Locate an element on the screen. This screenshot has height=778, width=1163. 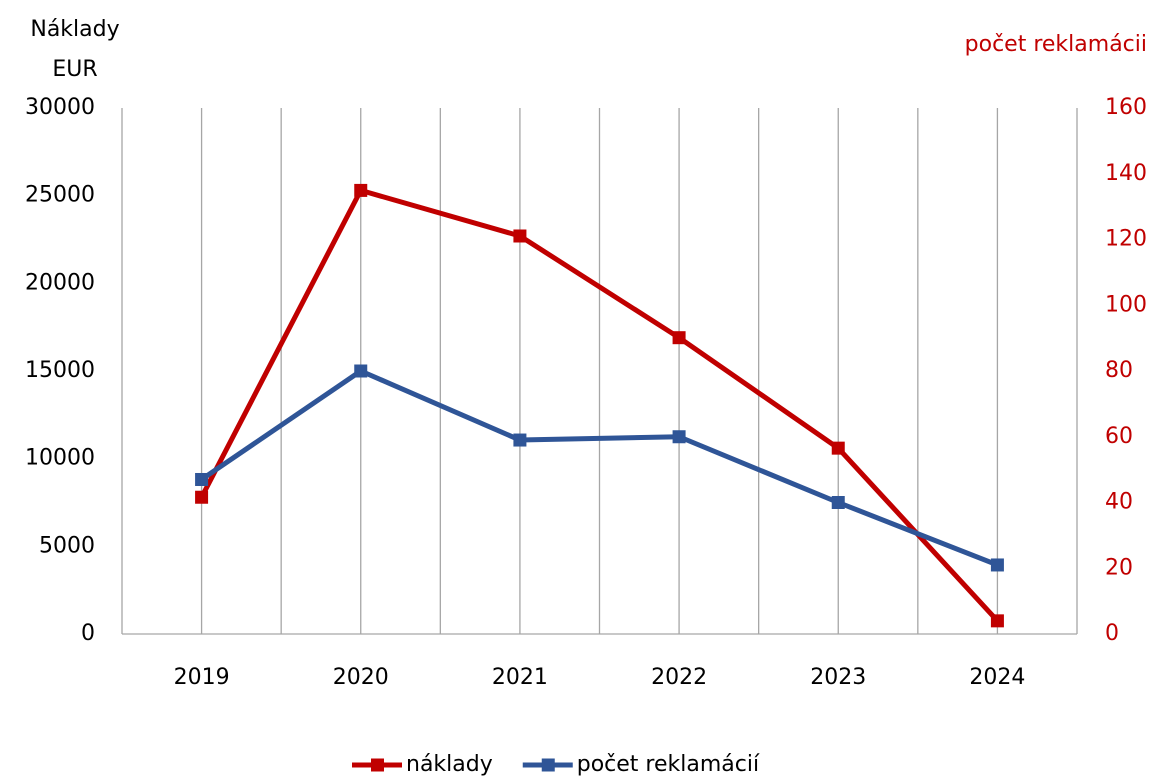
y2-tick-label: 140 is located at coordinates (1126, 173).